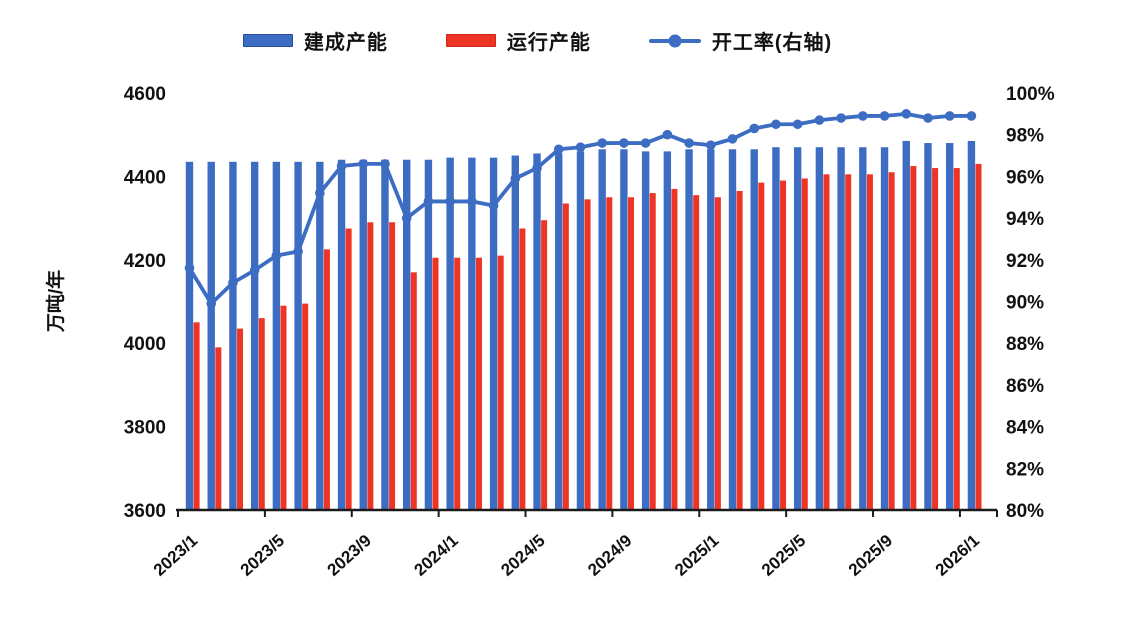 This screenshot has height=621, width=1131. Describe the element at coordinates (609, 555) in the screenshot. I see `x-axis-tick-label: 2024/9` at that location.